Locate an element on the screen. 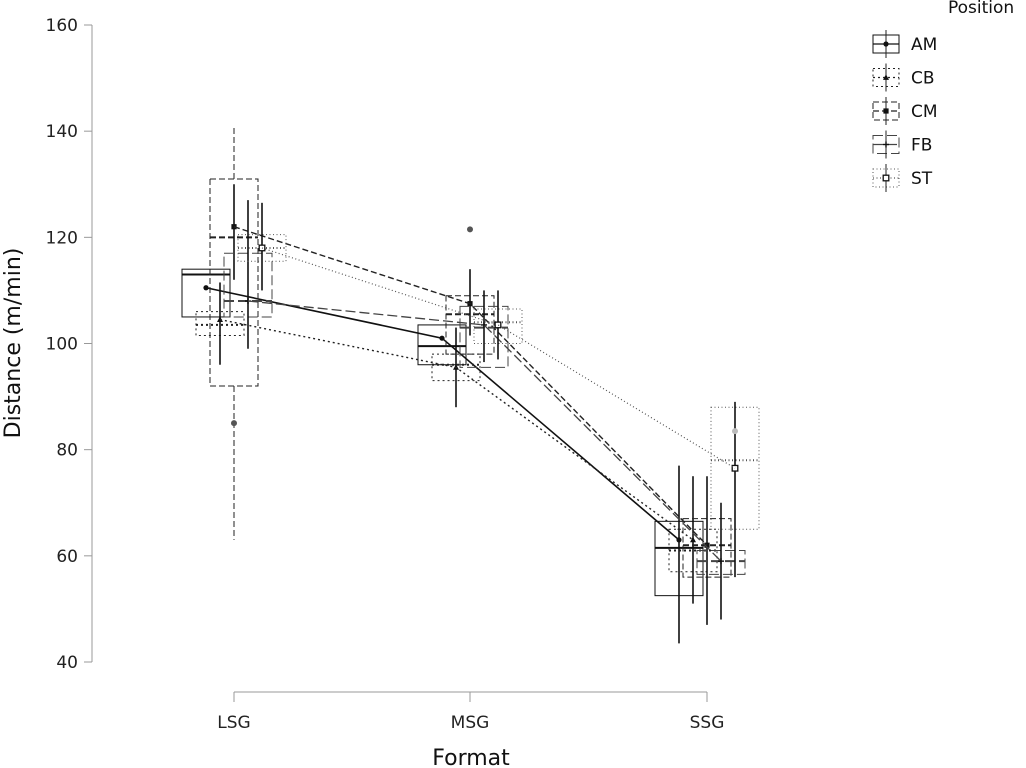 This screenshot has width=1026, height=768. legend-item-fb: FB is located at coordinates (902, 144).